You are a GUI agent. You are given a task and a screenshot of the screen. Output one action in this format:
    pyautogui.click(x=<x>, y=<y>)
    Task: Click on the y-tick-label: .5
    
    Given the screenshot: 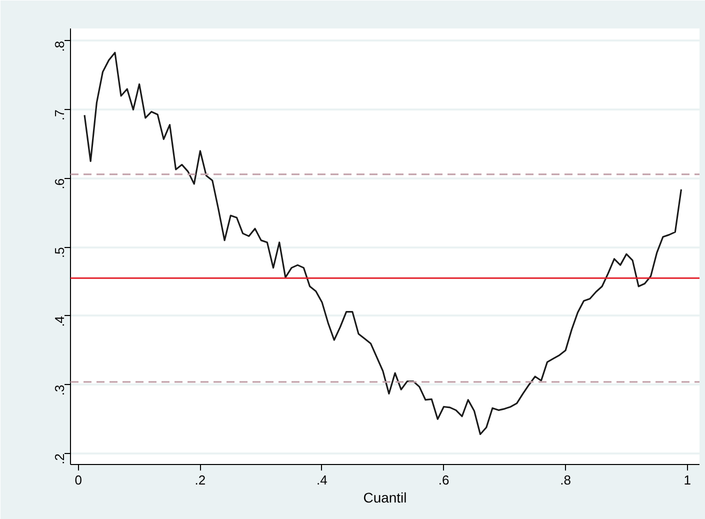 What is the action you would take?
    pyautogui.click(x=59, y=252)
    